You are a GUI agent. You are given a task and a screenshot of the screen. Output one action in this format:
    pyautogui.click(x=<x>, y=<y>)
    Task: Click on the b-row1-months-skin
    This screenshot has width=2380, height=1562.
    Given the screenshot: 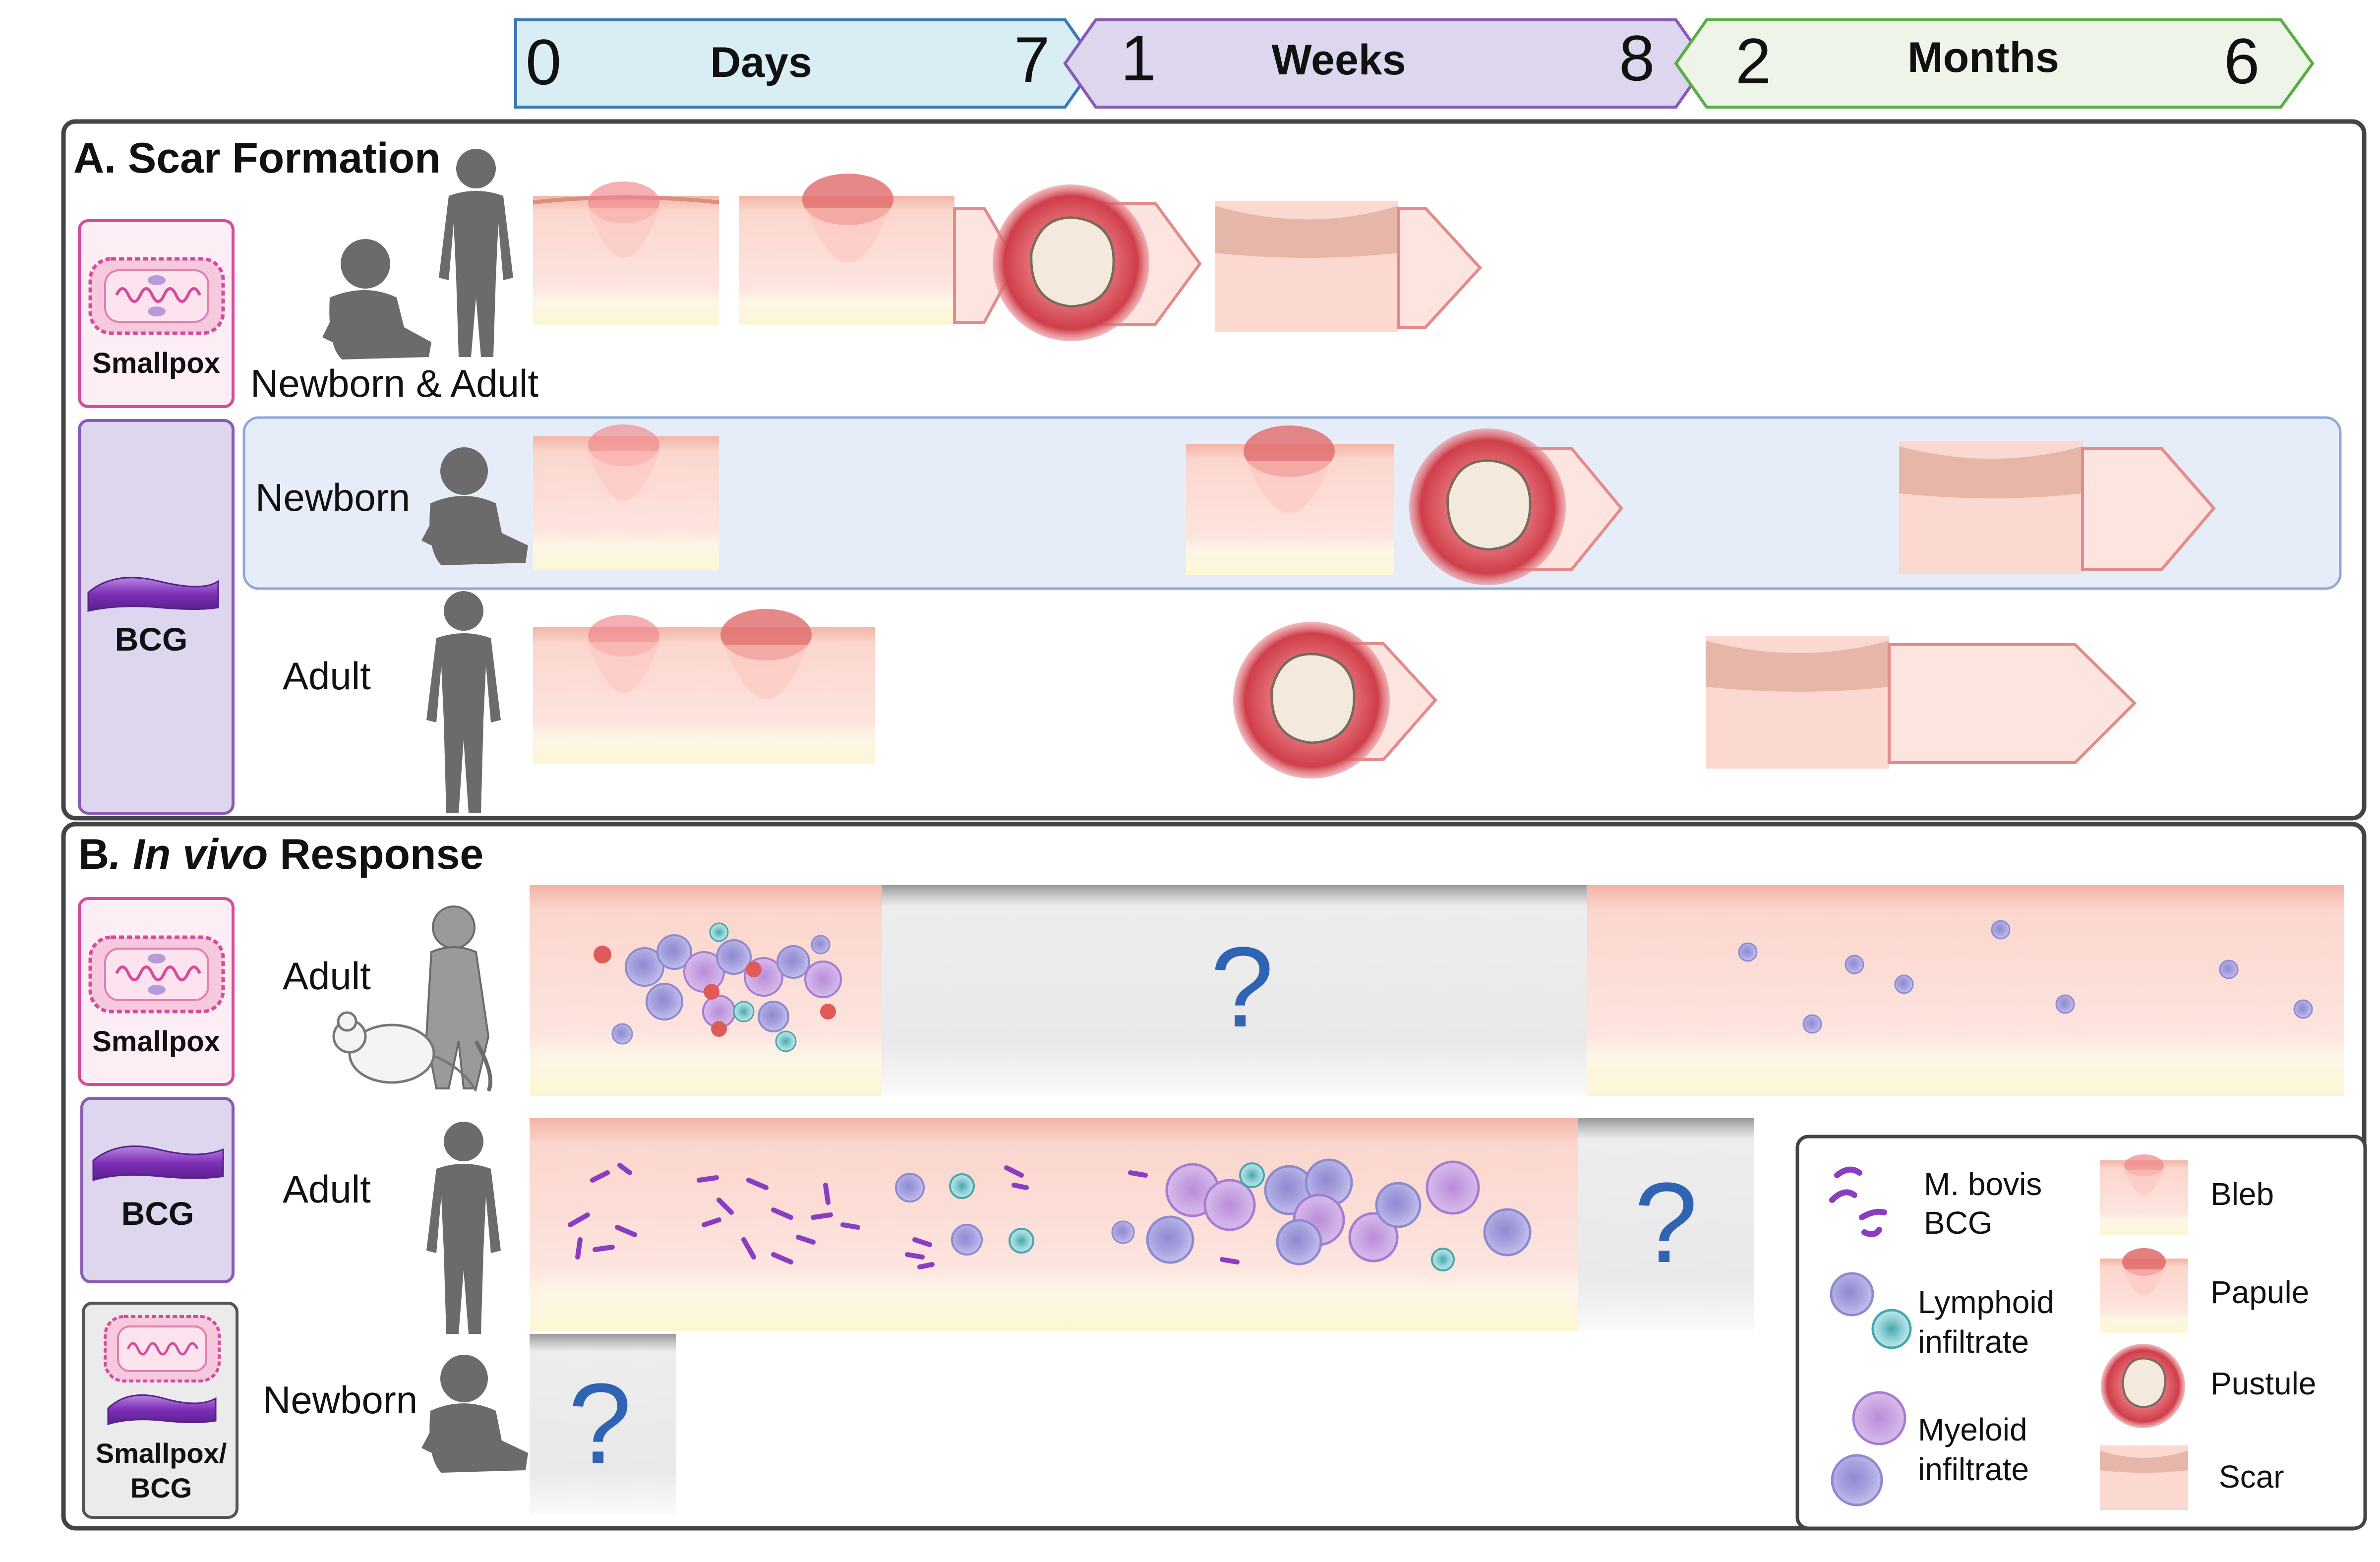 What is the action you would take?
    pyautogui.click(x=1965, y=990)
    